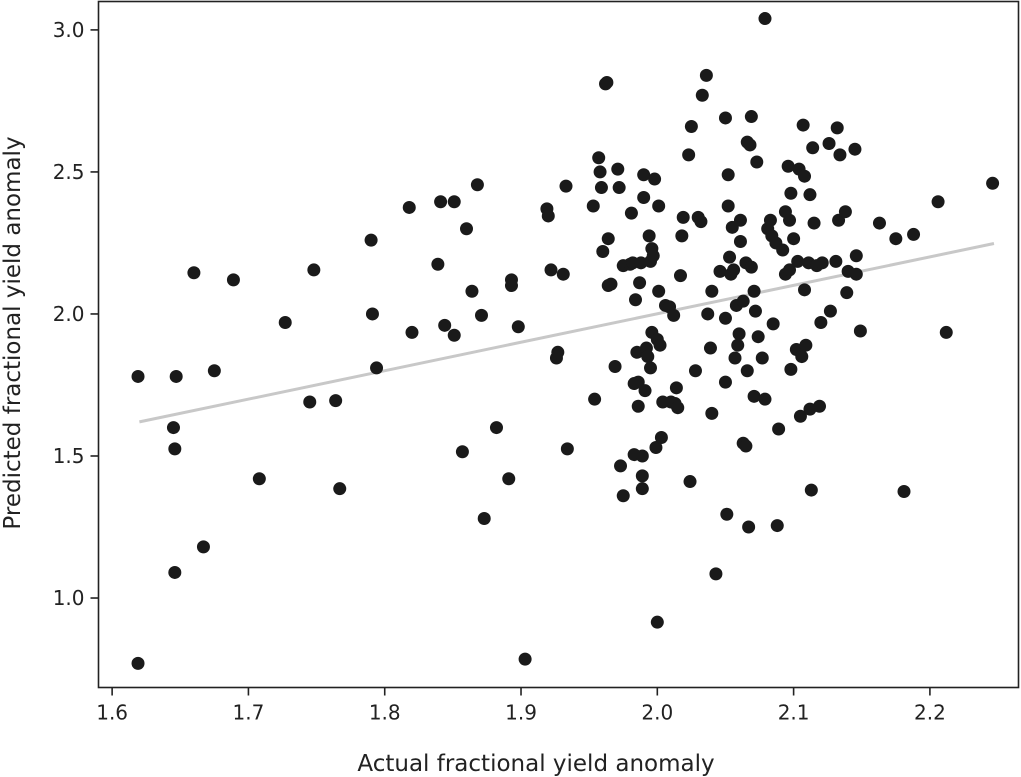  Describe the element at coordinates (69, 456) in the screenshot. I see `y-tick-label: 1.5` at that location.